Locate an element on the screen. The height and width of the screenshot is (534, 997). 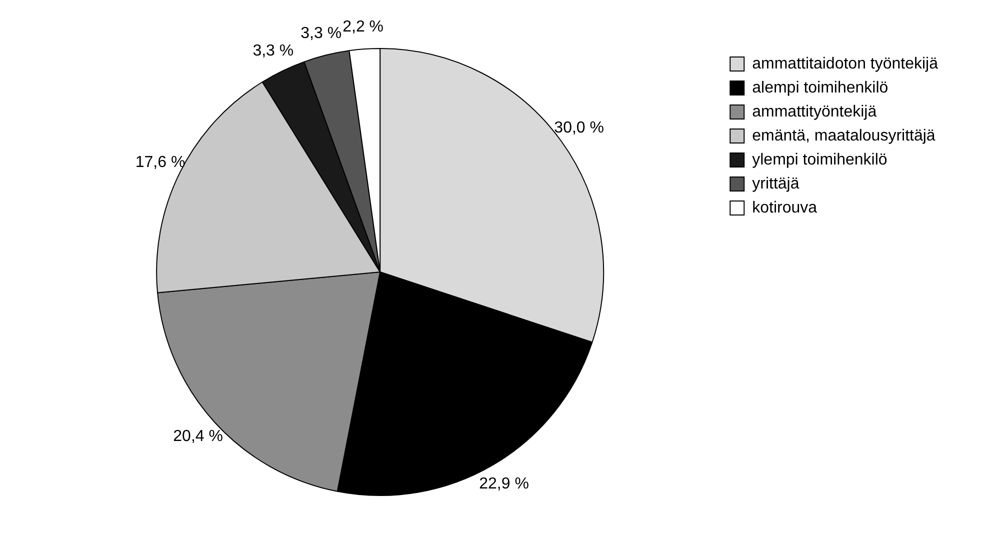
data-label: 2,2 % is located at coordinates (363, 27).